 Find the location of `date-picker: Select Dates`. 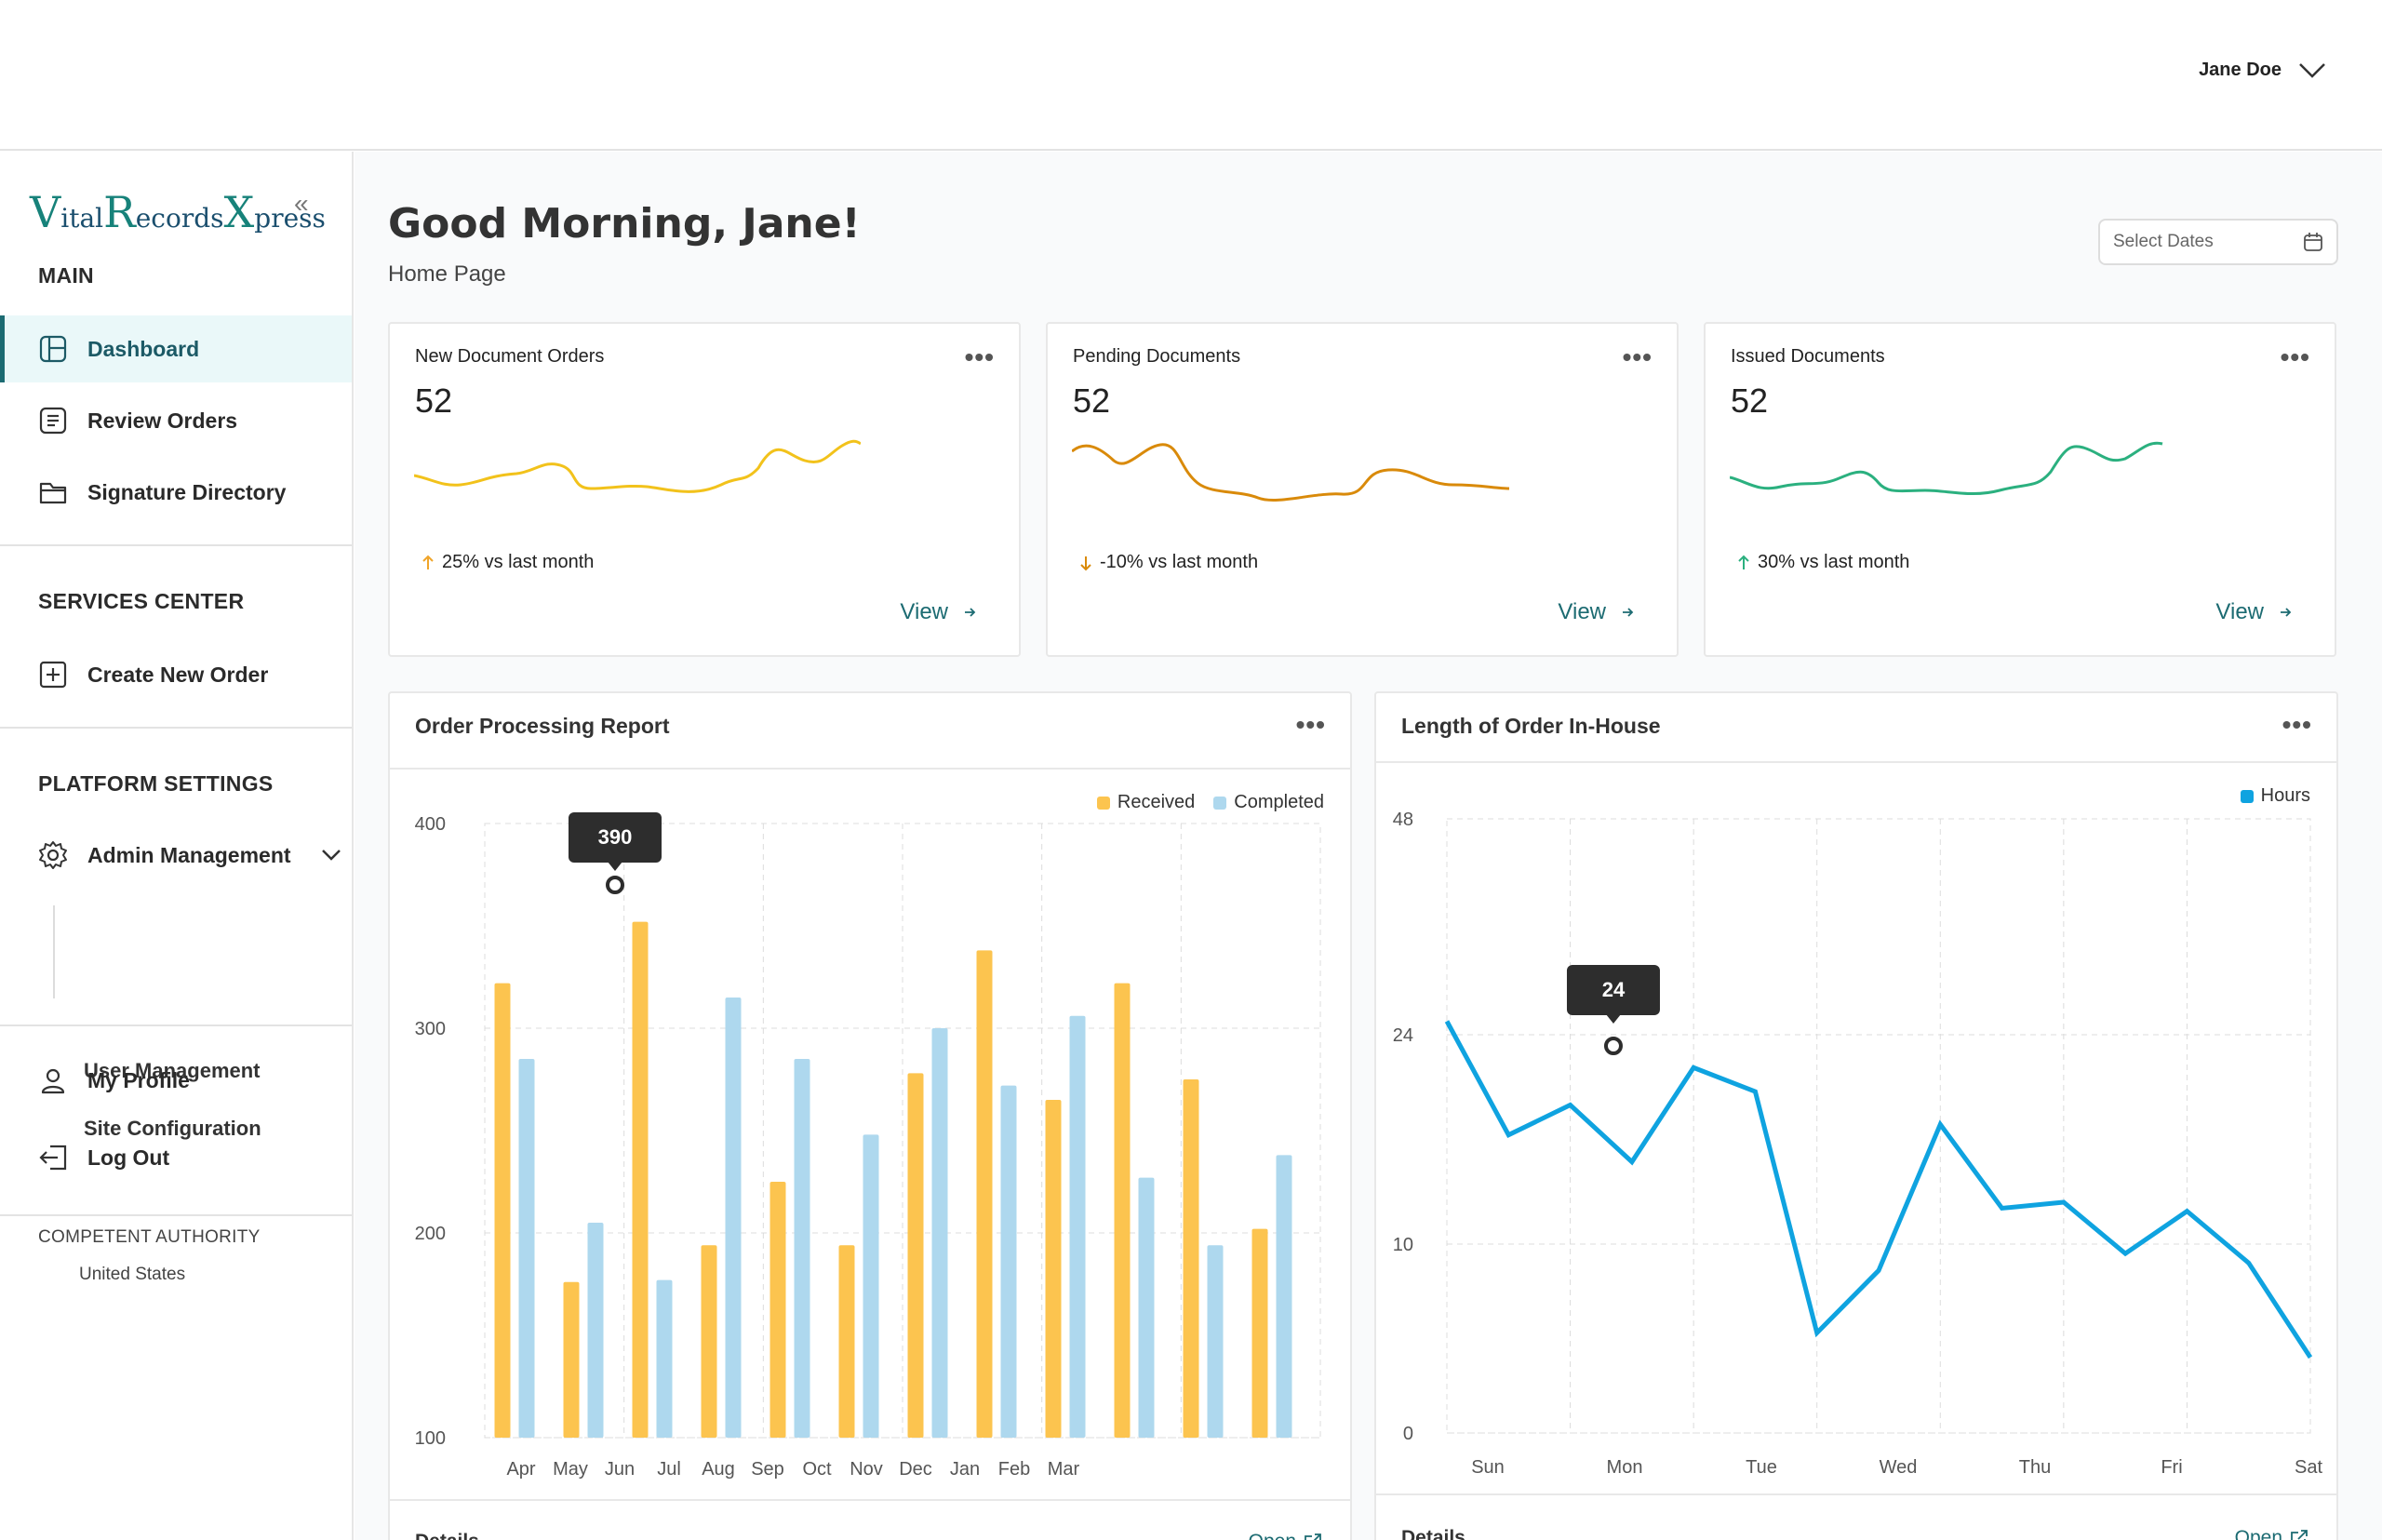

date-picker: Select Dates is located at coordinates (2218, 242).